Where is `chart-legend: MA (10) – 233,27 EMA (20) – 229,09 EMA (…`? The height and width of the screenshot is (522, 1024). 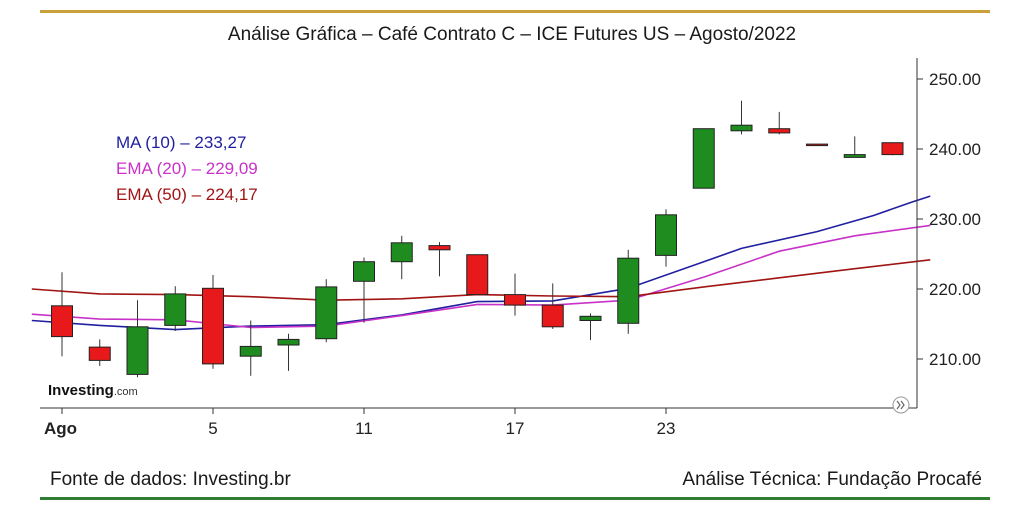
chart-legend: MA (10) – 233,27 EMA (20) – 229,09 EMA (… is located at coordinates (187, 169).